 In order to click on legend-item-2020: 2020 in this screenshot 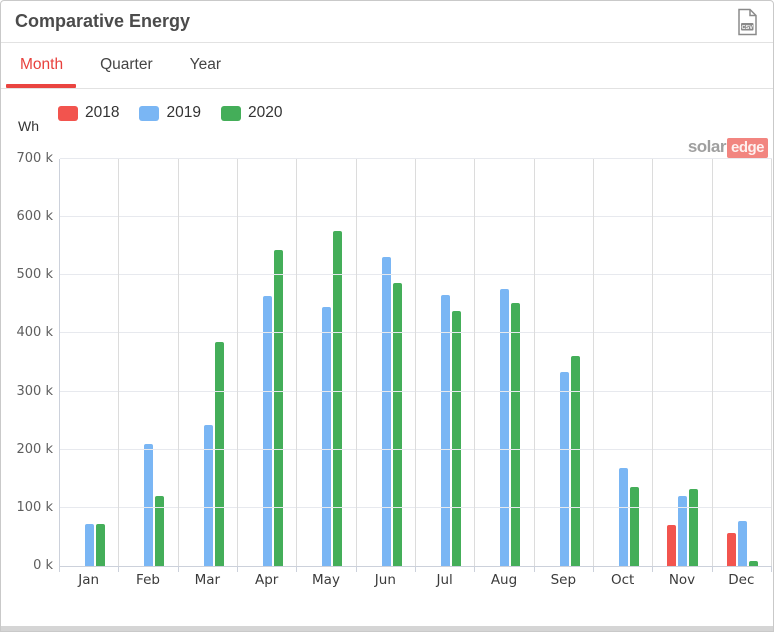, I will do `click(251, 113)`.